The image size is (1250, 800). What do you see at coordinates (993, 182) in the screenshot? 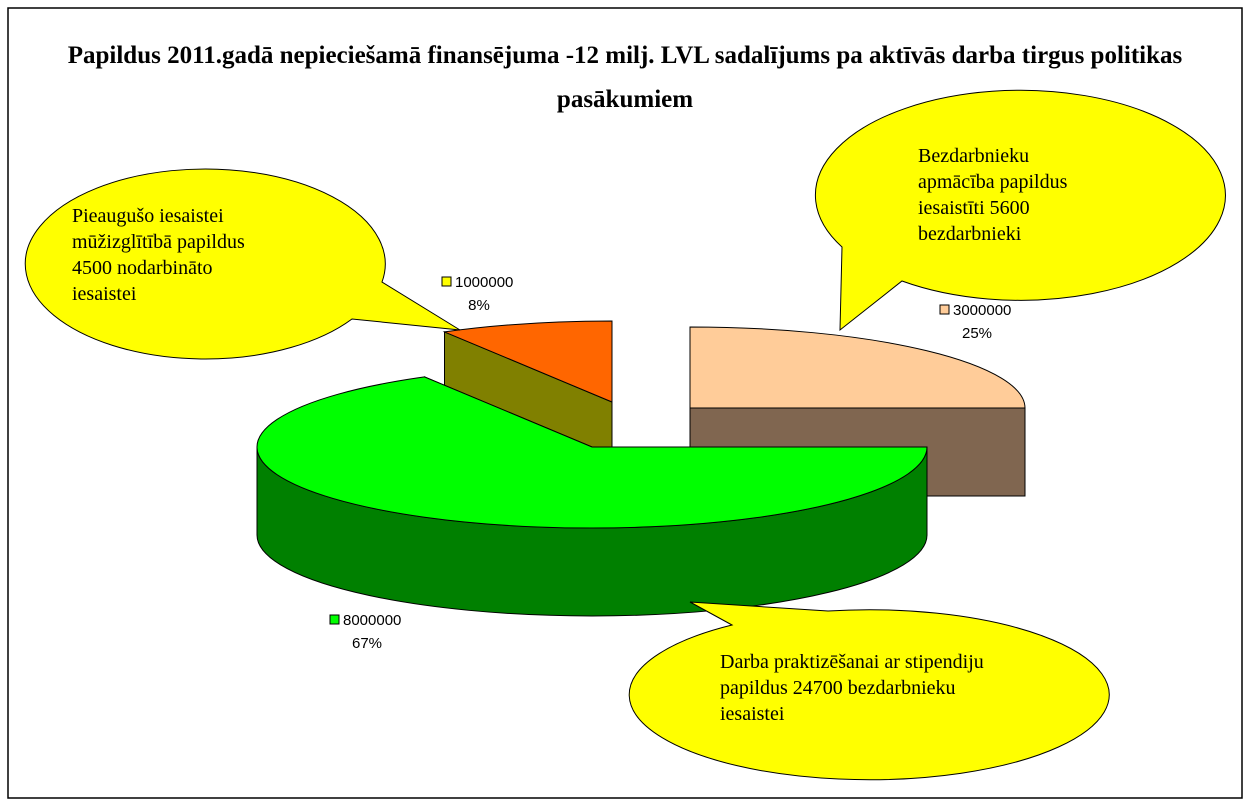
I see `annotation: apmācība papildus` at bounding box center [993, 182].